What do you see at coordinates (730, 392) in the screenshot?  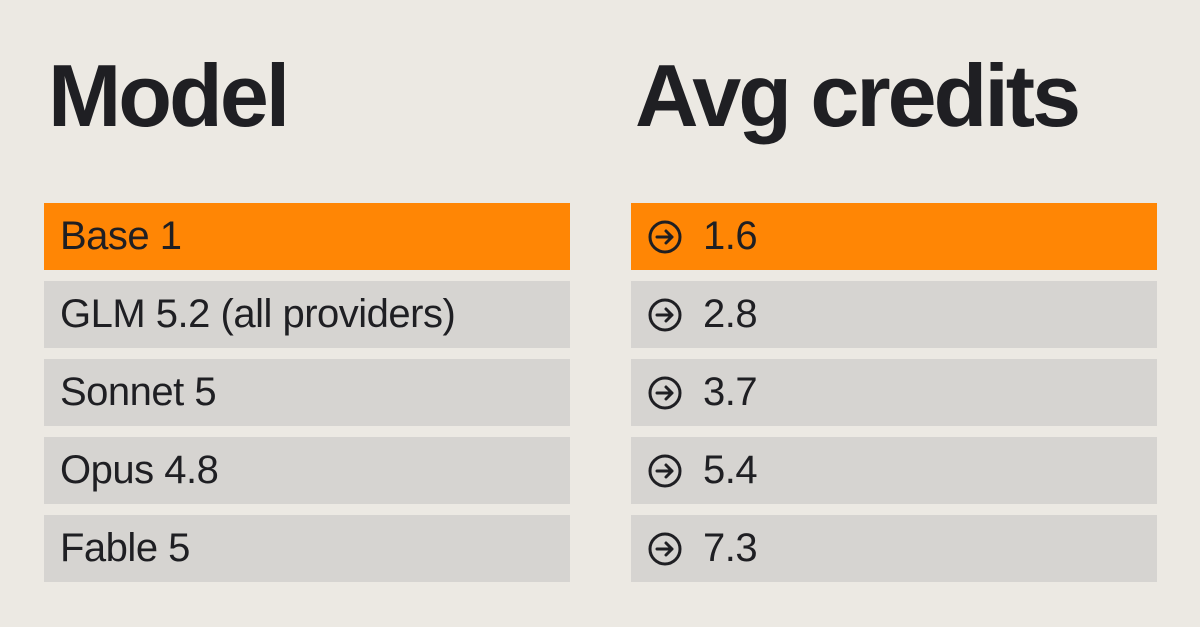 I see `credits-value: 3.7` at bounding box center [730, 392].